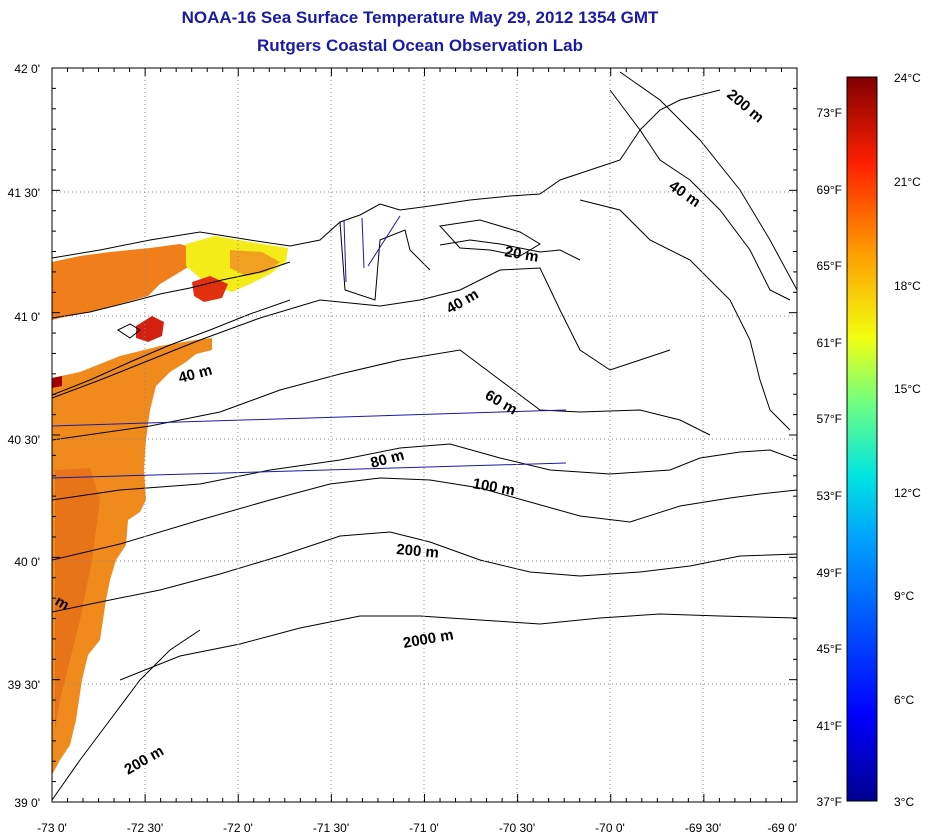  Describe the element at coordinates (907, 182) in the screenshot. I see `celsius-label: 21°C` at that location.